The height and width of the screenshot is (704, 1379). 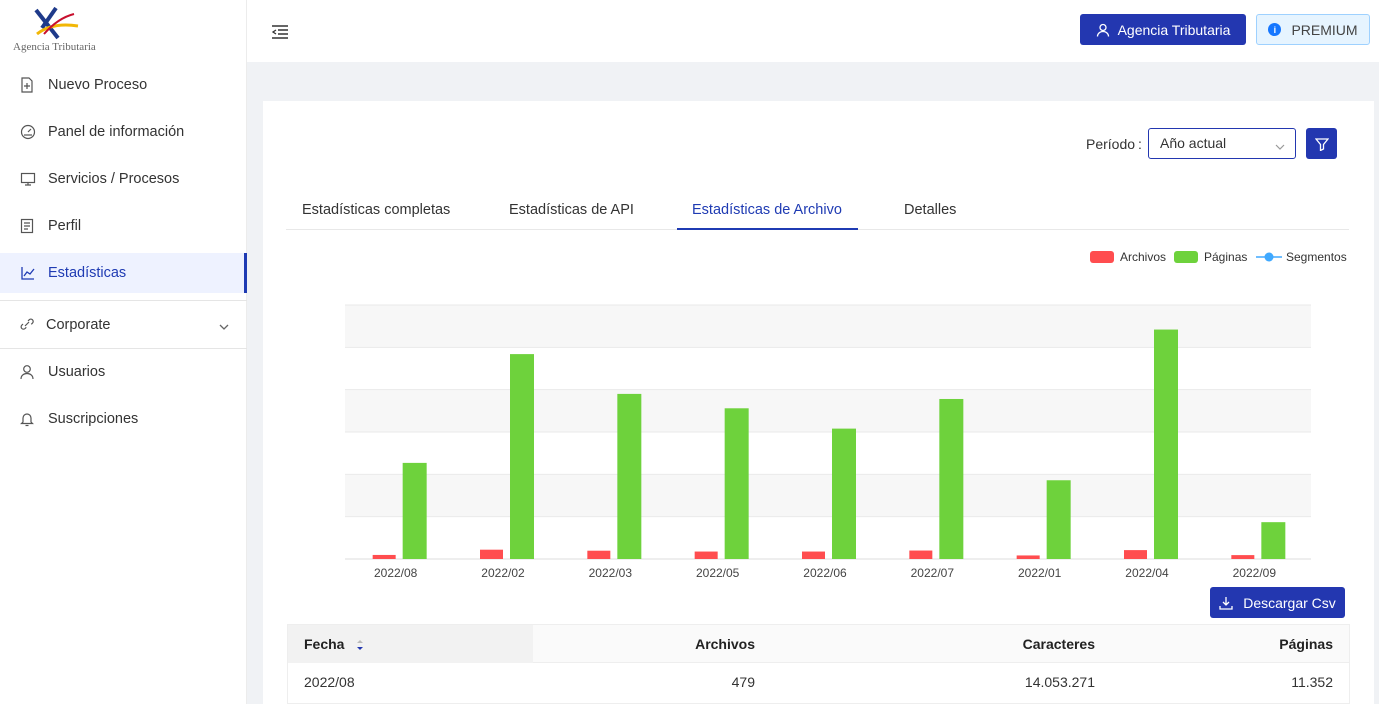 I want to click on sidebar-item-perfil: Perfil, so click(x=123, y=226).